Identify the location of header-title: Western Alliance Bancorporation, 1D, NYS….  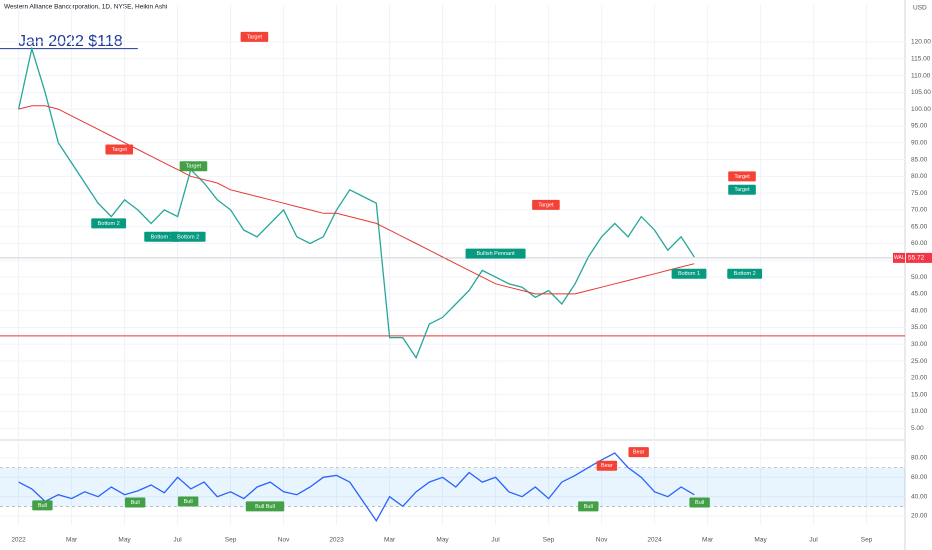
(85, 7).